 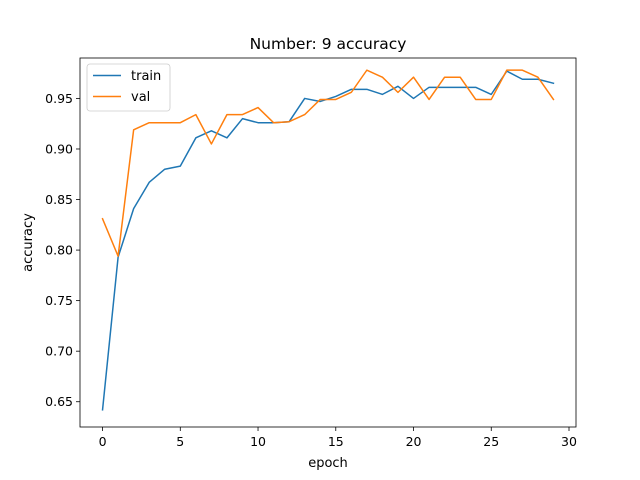 I want to click on y-axis-label: accuracy, so click(x=28, y=242).